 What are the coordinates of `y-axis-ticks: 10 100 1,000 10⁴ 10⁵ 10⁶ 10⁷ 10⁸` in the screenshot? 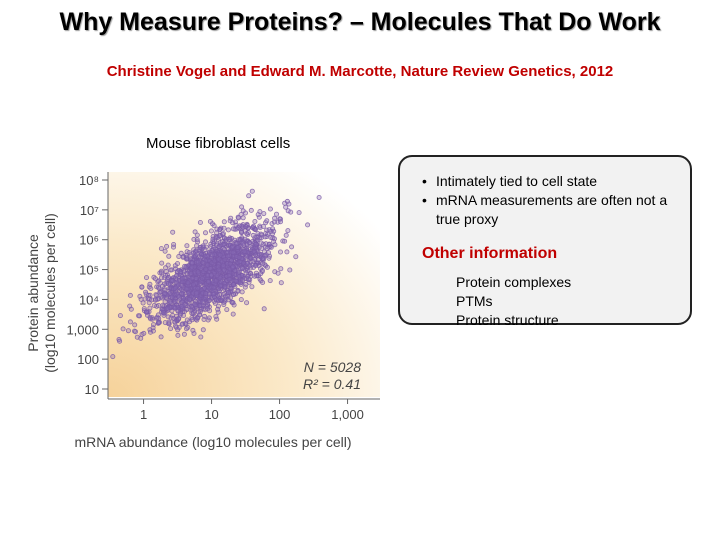 It's located at (87, 285).